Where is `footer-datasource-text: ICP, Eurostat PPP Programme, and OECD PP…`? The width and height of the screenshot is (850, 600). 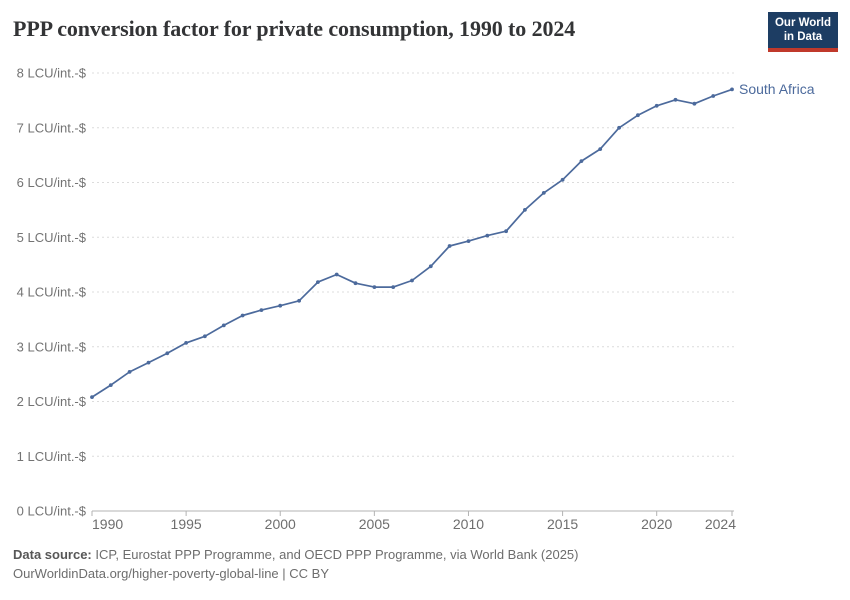 footer-datasource-text: ICP, Eurostat PPP Programme, and OECD PP… is located at coordinates (335, 554).